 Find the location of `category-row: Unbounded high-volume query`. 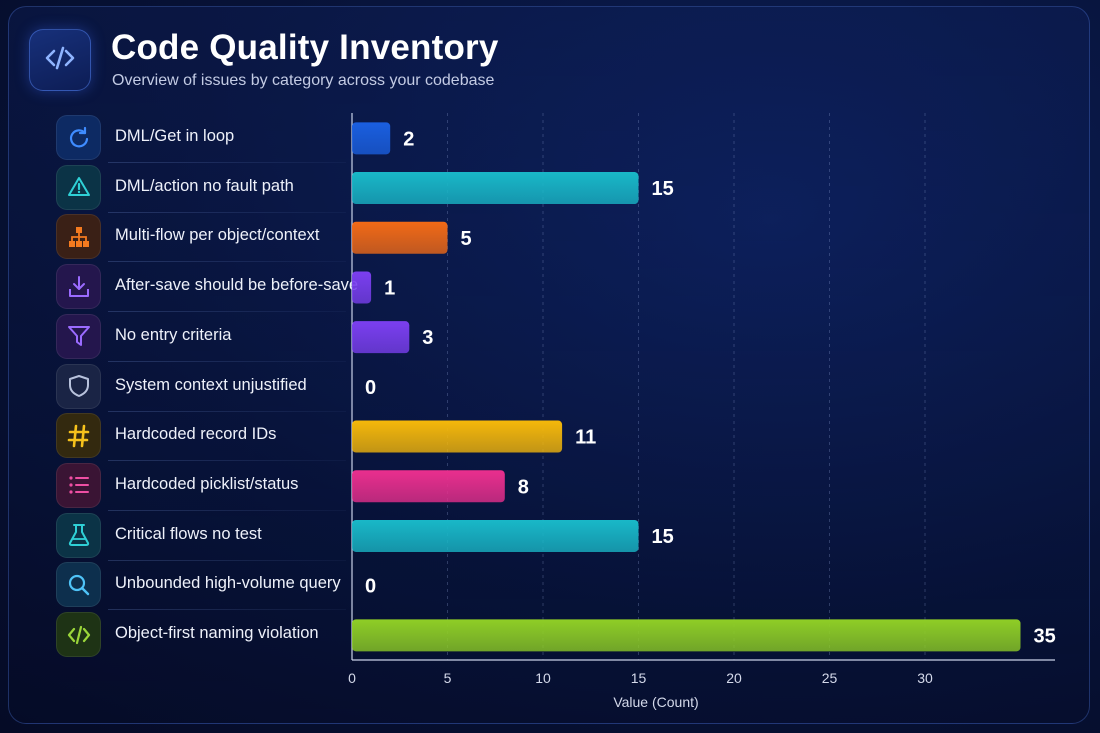

category-row: Unbounded high-volume query is located at coordinates (201, 585).